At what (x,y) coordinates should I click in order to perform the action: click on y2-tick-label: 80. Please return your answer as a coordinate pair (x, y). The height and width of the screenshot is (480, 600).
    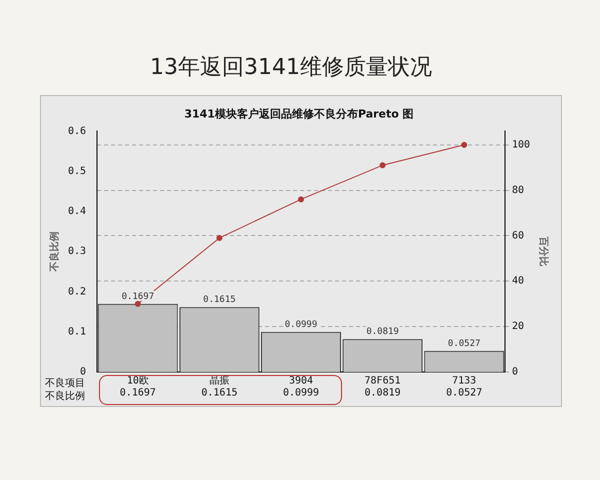
    Looking at the image, I should click on (518, 190).